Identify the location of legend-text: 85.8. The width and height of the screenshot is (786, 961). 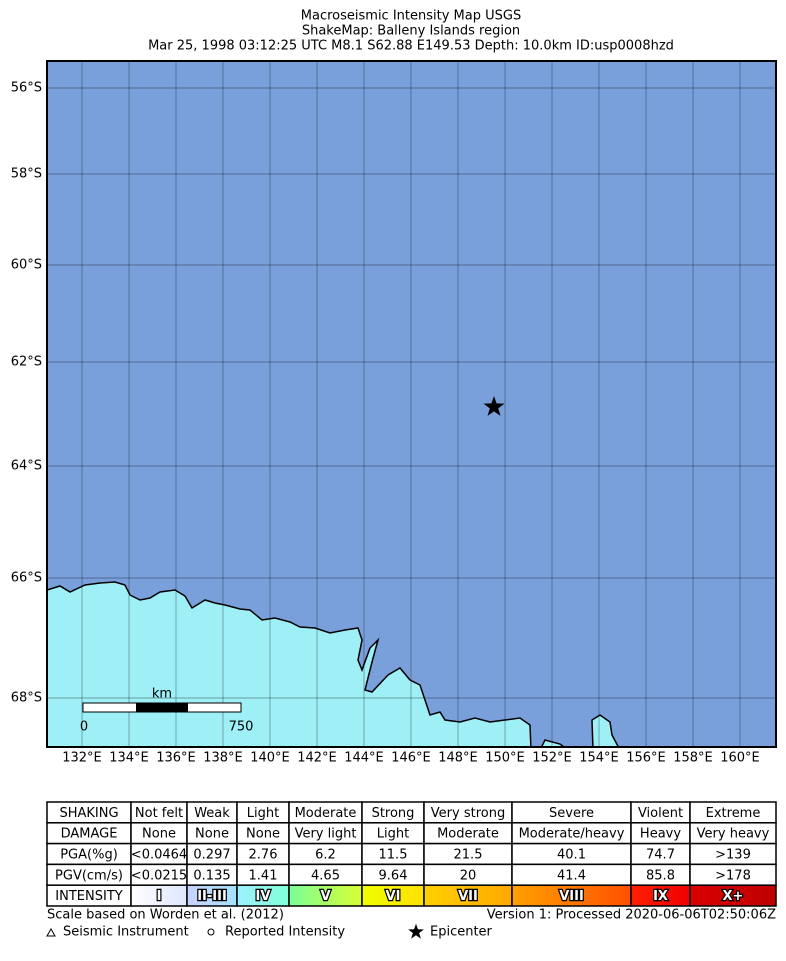
(660, 875).